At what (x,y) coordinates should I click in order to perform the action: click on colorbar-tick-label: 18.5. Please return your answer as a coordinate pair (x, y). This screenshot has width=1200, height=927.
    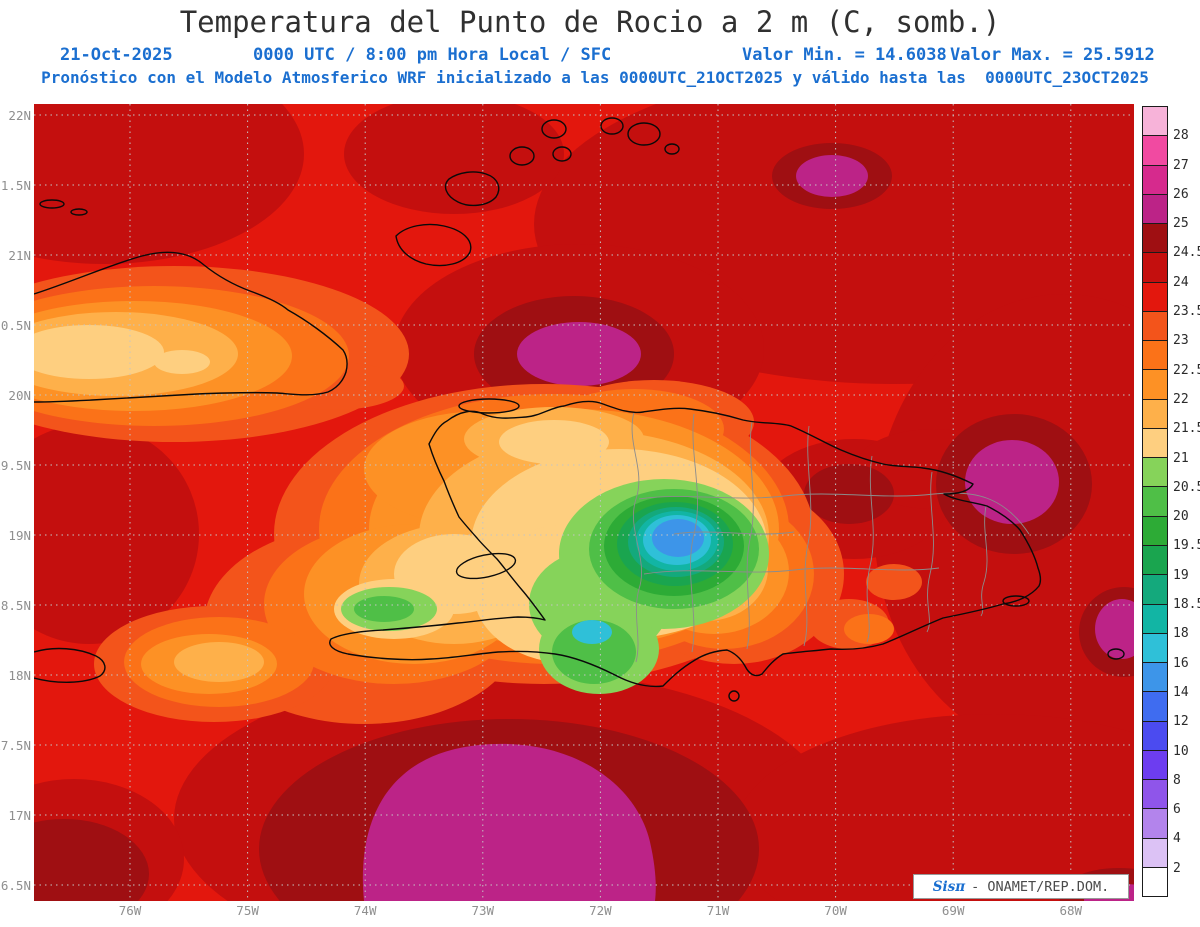
    Looking at the image, I should click on (1186, 605).